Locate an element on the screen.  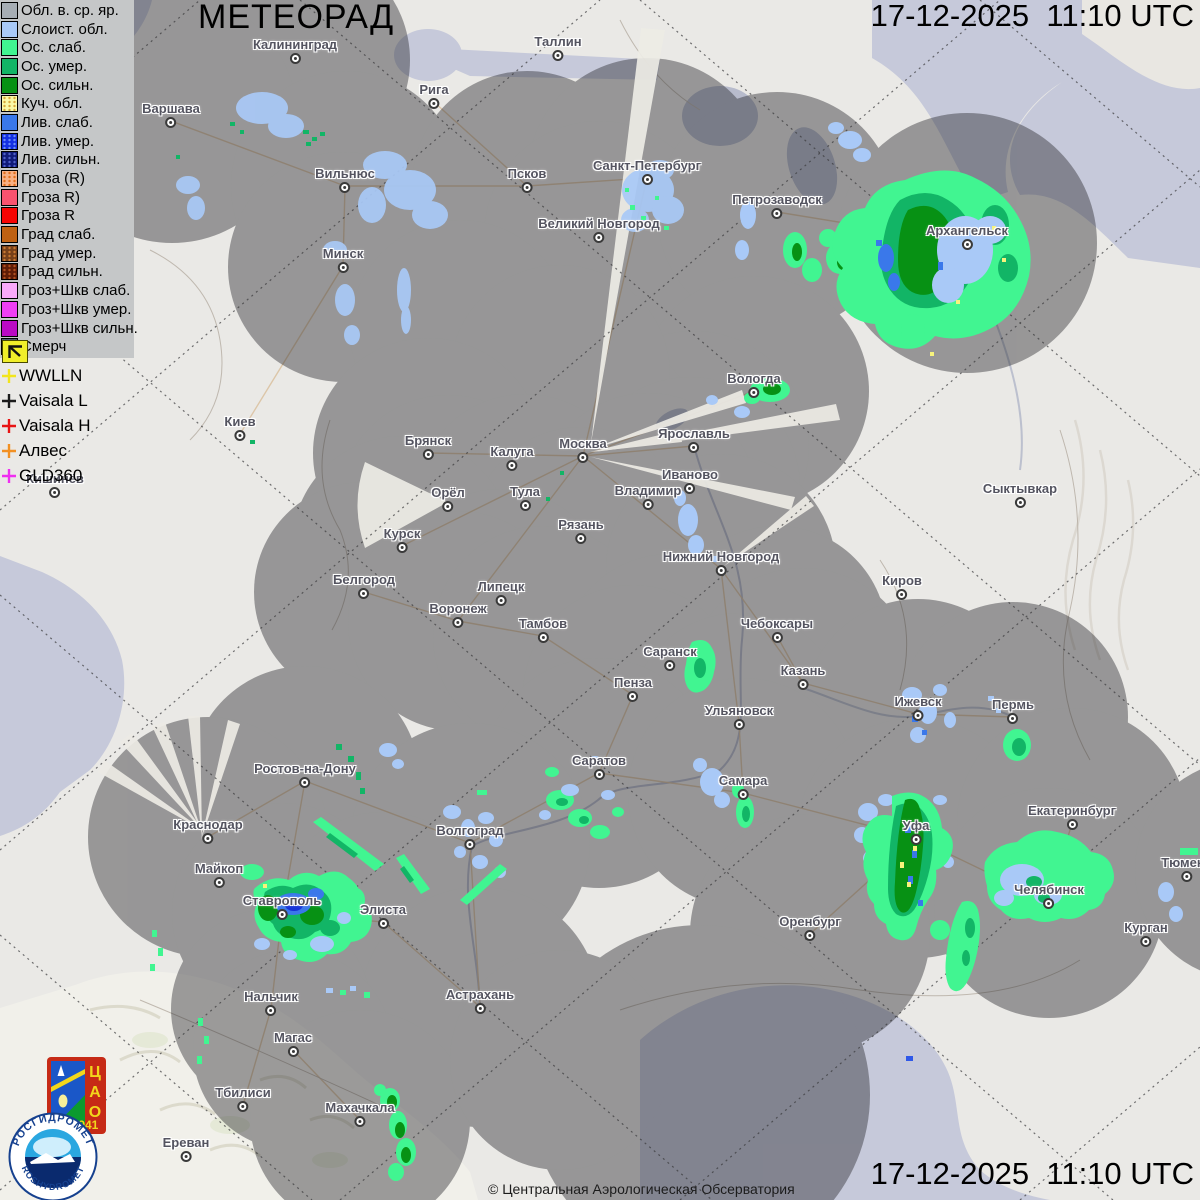
city: Тамбов is located at coordinates (543, 630).